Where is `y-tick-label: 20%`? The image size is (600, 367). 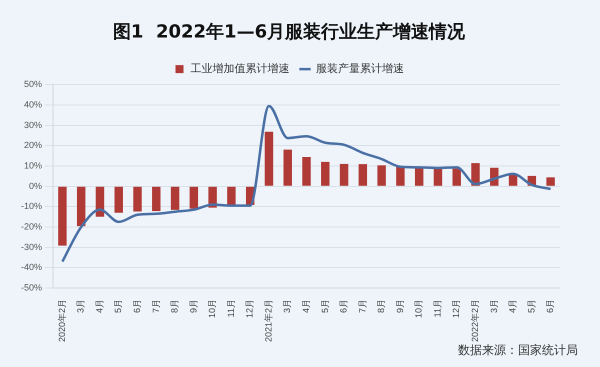 y-tick-label: 20% is located at coordinates (33, 145).